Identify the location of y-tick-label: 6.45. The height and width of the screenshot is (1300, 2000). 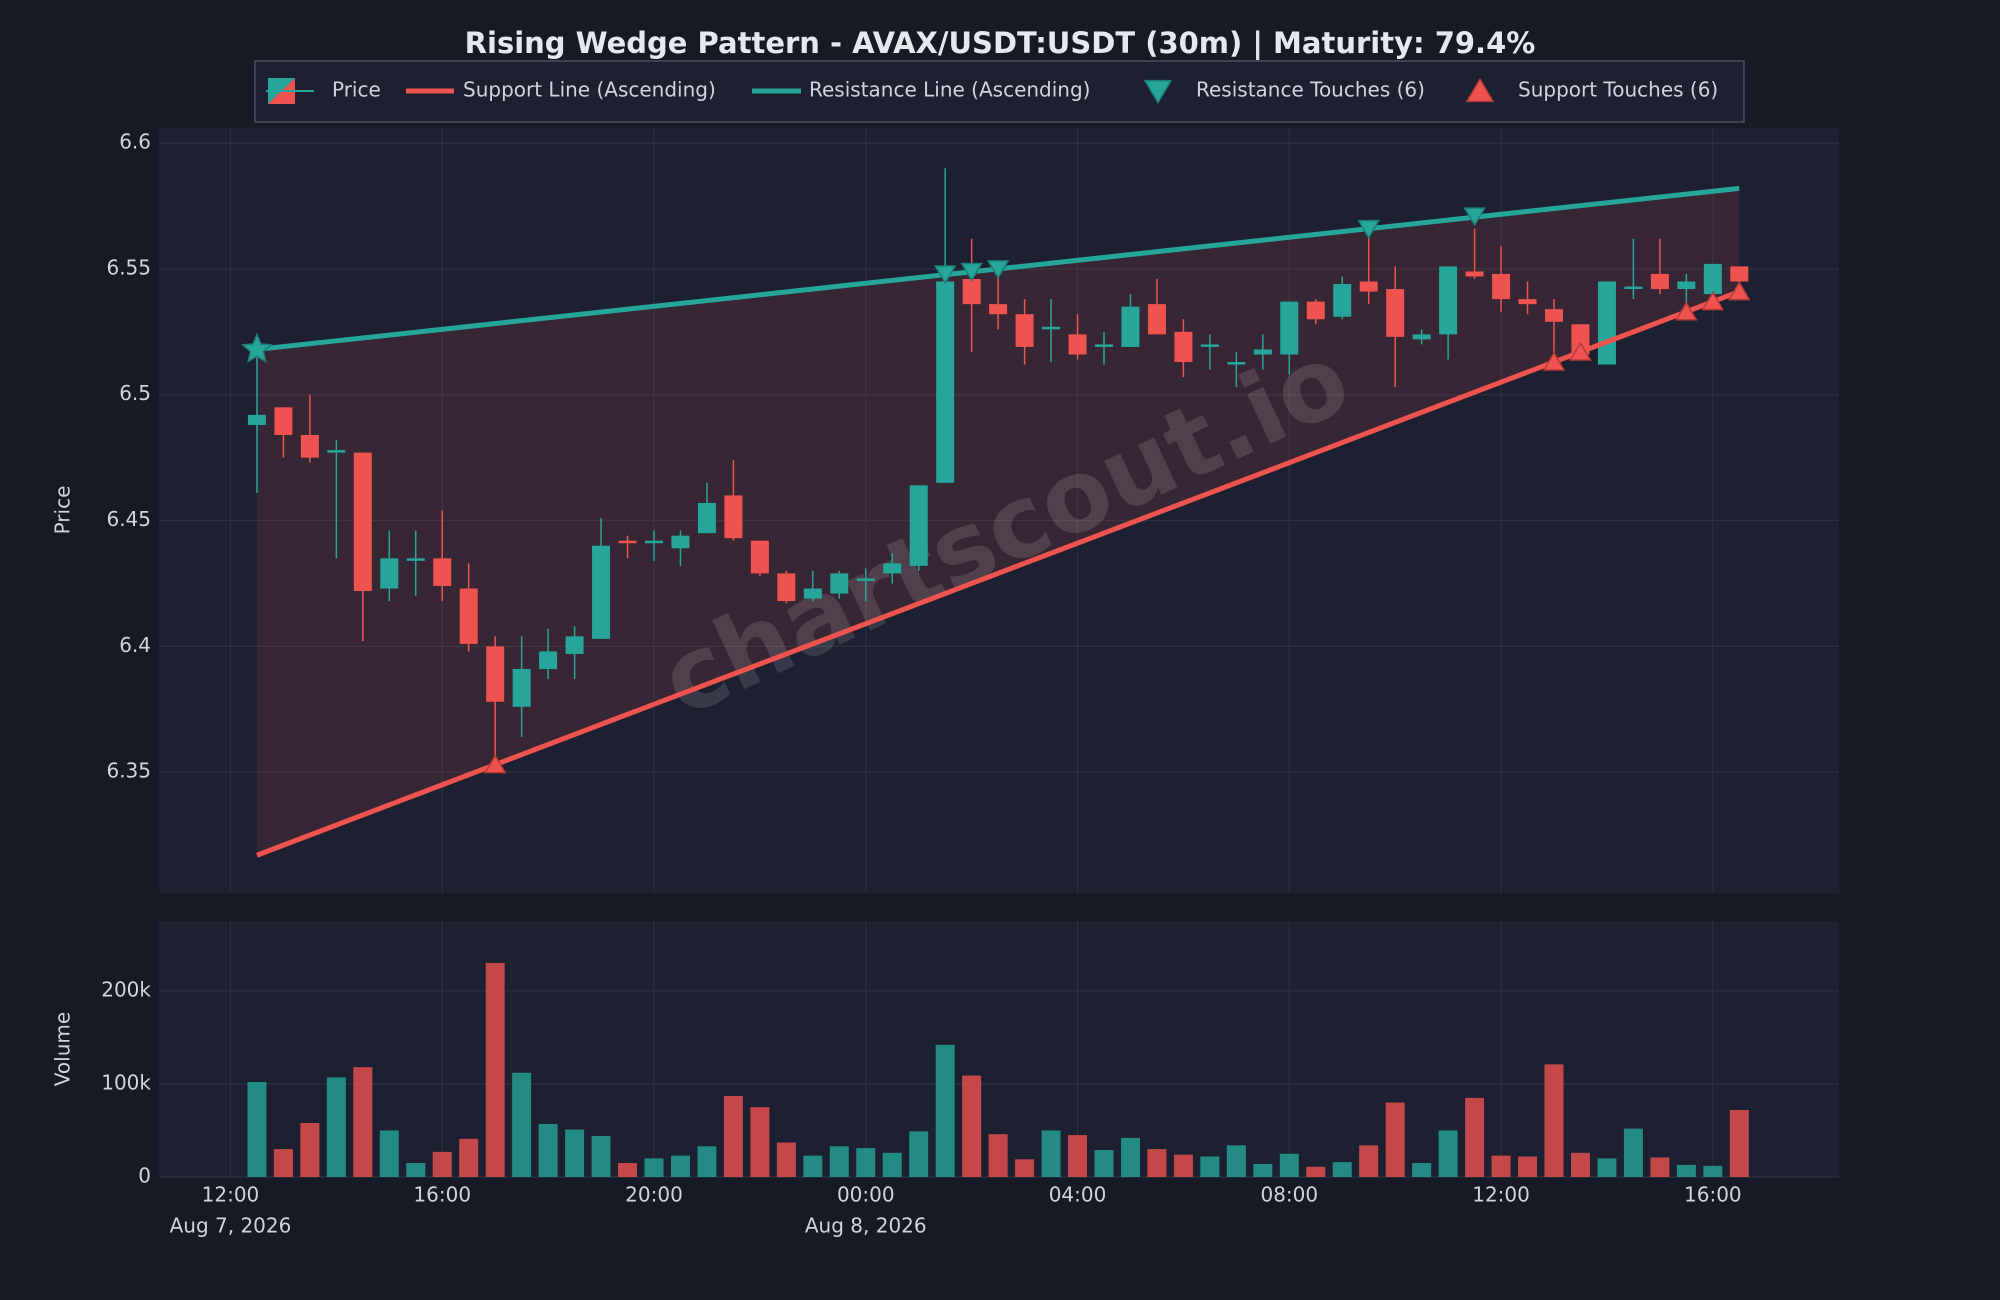
(128, 519).